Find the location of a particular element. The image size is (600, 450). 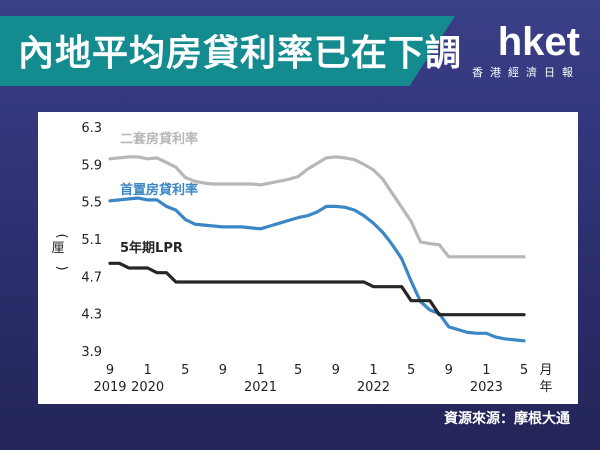

y-tick-label: 3.9 is located at coordinates (91, 352).